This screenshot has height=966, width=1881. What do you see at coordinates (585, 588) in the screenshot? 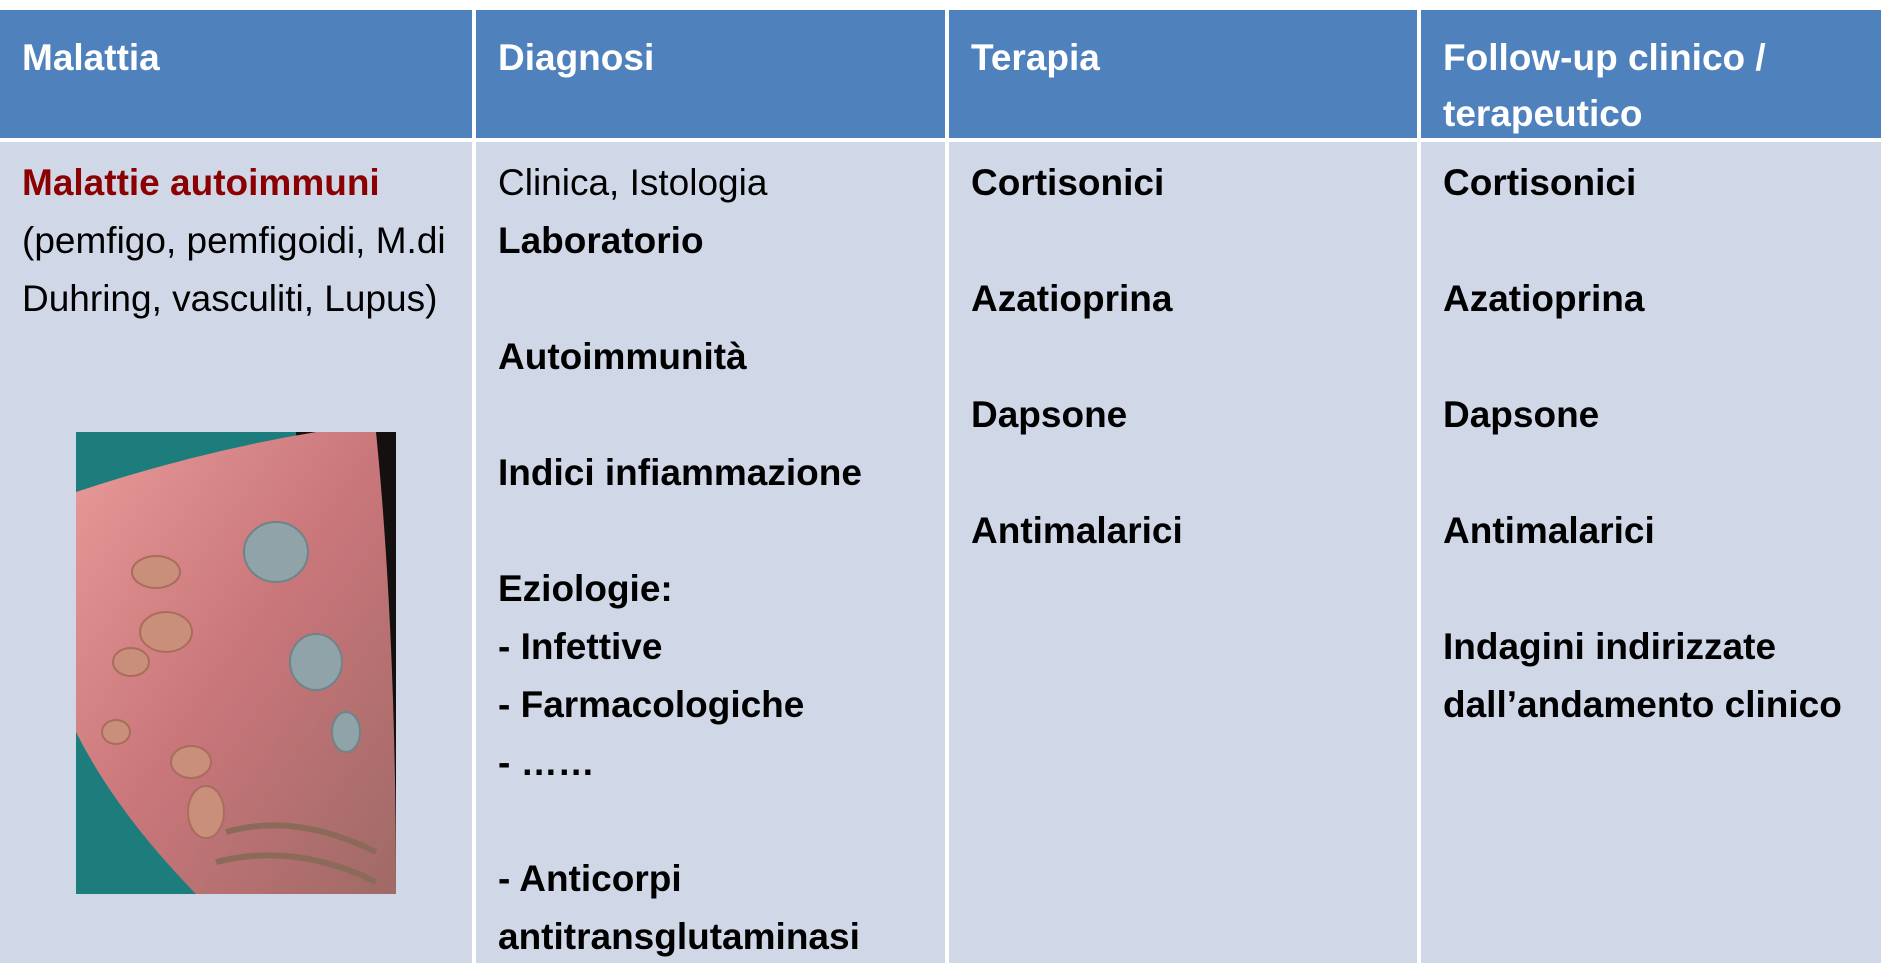
I see `cell-line: Eziologie:` at bounding box center [585, 588].